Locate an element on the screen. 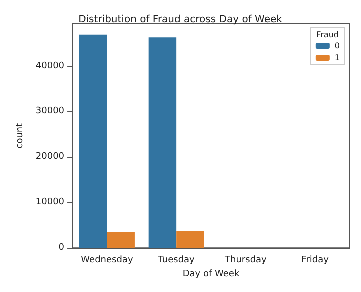  y-tick-label: 0 is located at coordinates (61, 248).